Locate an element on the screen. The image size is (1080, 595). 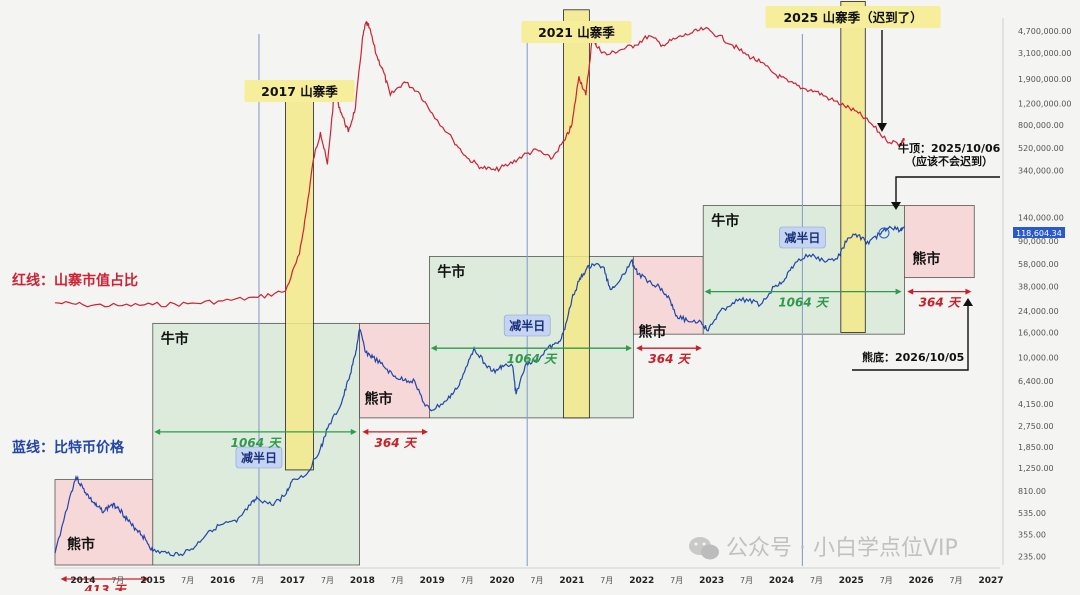
x-tick-label-17: 7月 is located at coordinates (676, 580).